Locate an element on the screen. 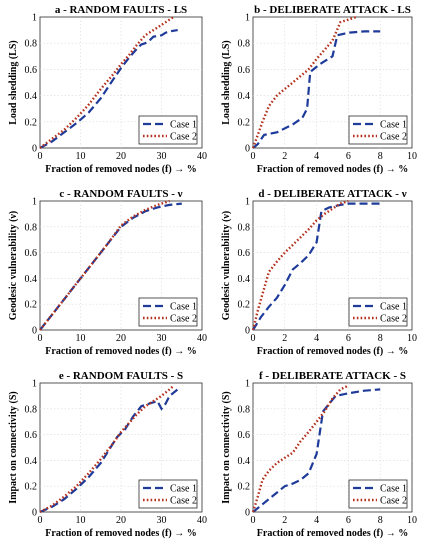 This screenshot has height=550, width=425. panel-title: b - DELIBERATE ATTACK - LS is located at coordinates (332, 10).